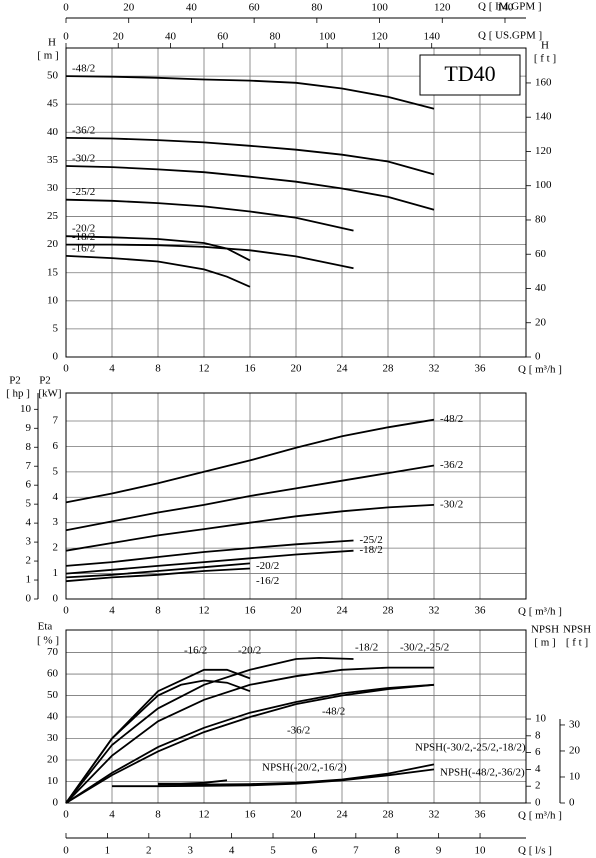  Describe the element at coordinates (304, 768) in the screenshot. I see `series-label: NPSH(-20/2,-16/2)` at that location.